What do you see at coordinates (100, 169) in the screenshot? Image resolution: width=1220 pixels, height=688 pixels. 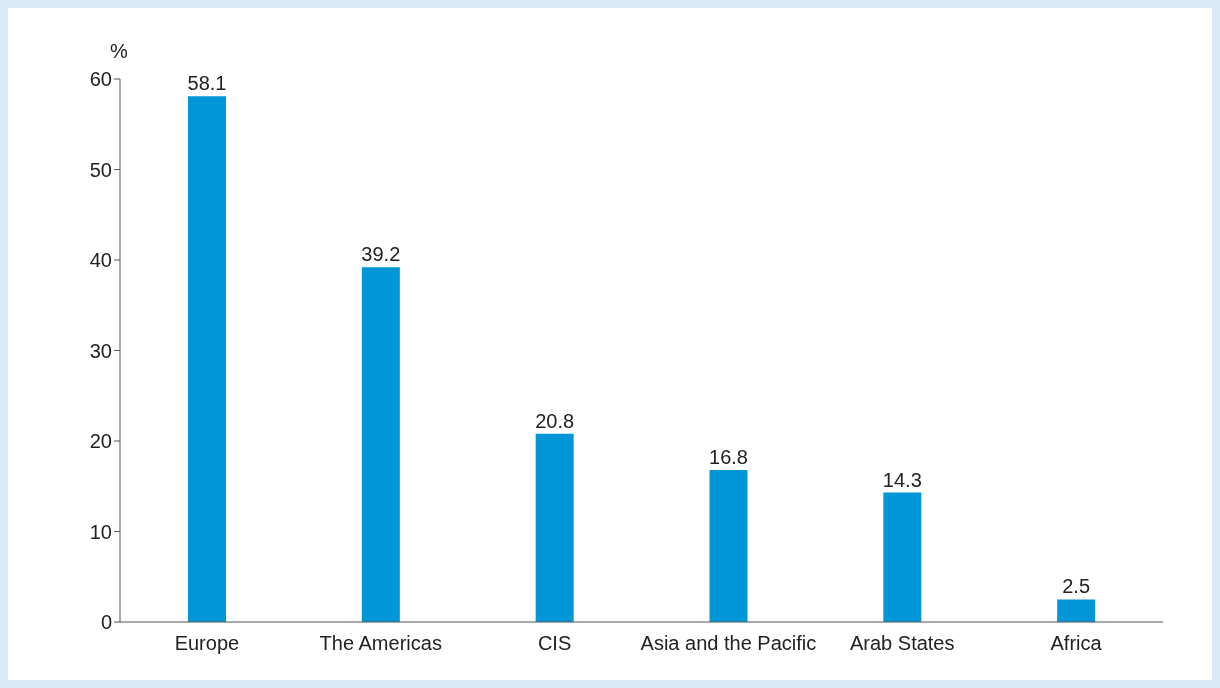 I see `y-tick-label: 50` at bounding box center [100, 169].